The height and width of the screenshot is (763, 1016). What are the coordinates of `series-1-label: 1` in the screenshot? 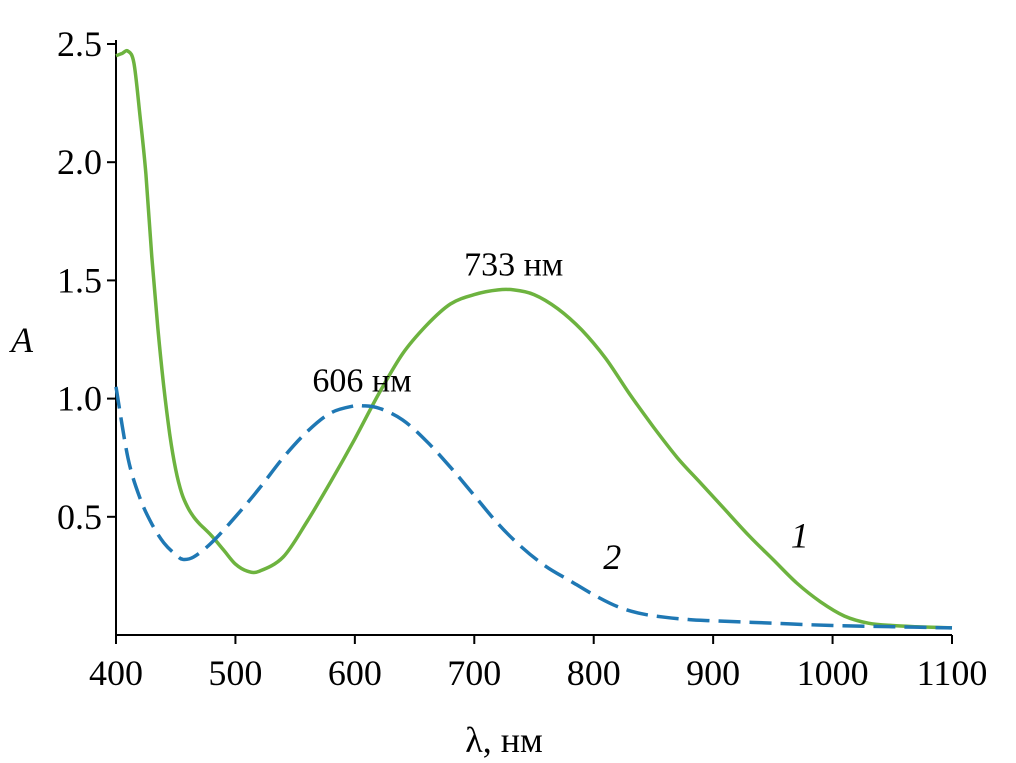 It's located at (800, 536).